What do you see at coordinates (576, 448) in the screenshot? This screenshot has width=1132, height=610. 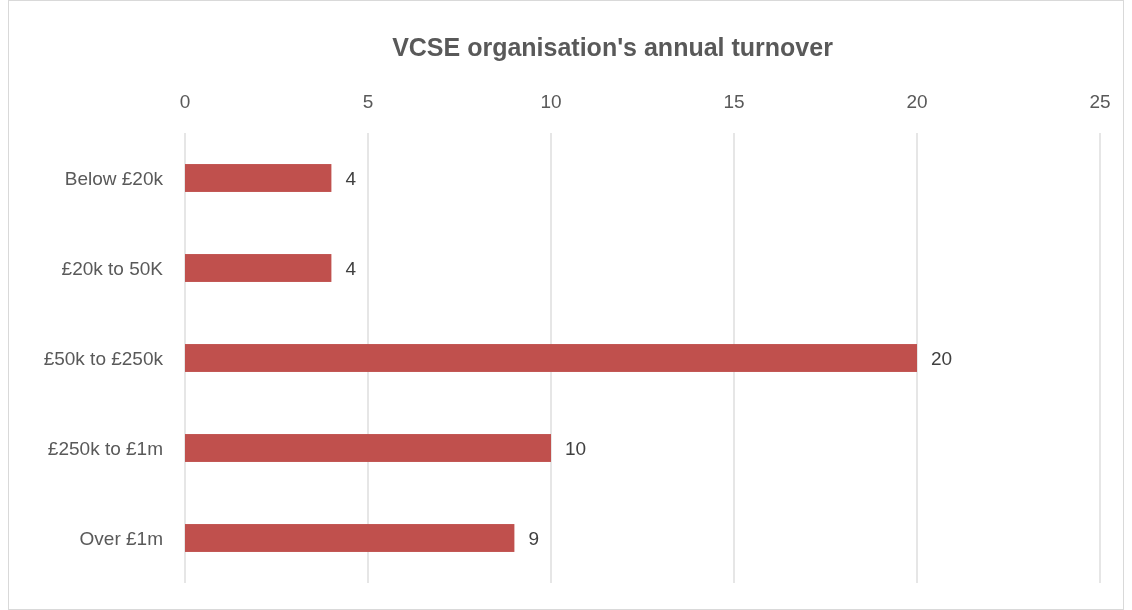 I see `data-label: 10` at bounding box center [576, 448].